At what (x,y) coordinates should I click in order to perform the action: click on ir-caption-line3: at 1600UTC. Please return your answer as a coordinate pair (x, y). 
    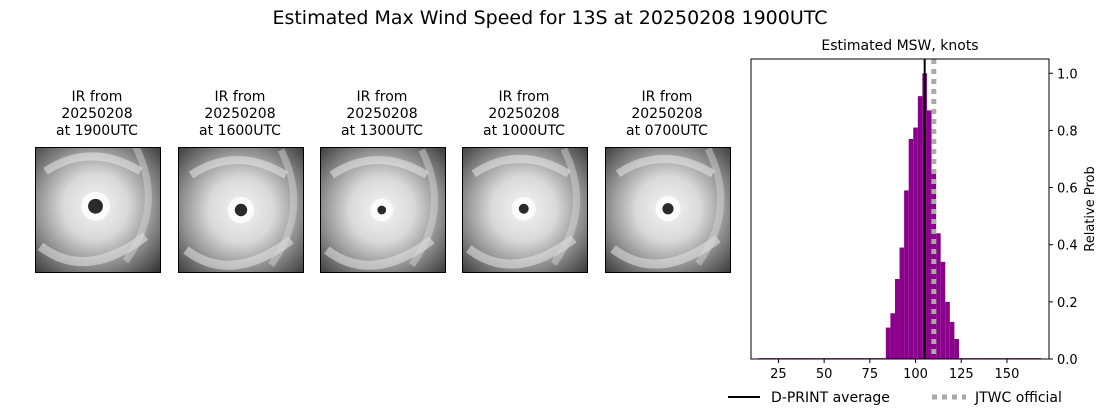
    Looking at the image, I should click on (240, 131).